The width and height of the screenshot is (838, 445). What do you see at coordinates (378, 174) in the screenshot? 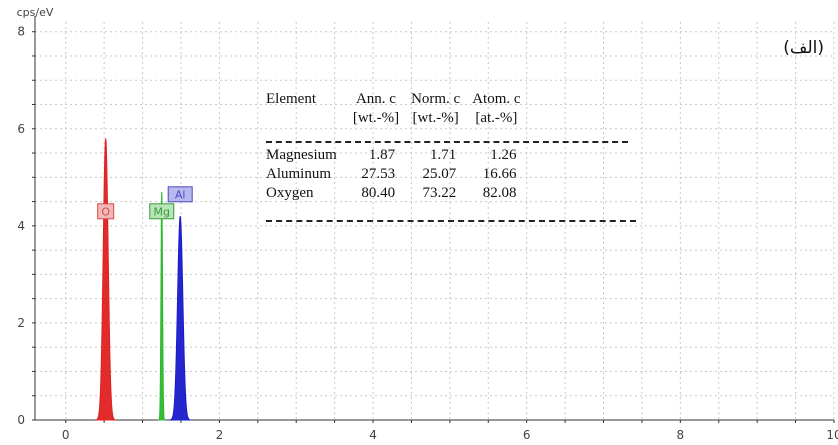
I see `ann-value: 27.53` at bounding box center [378, 174].